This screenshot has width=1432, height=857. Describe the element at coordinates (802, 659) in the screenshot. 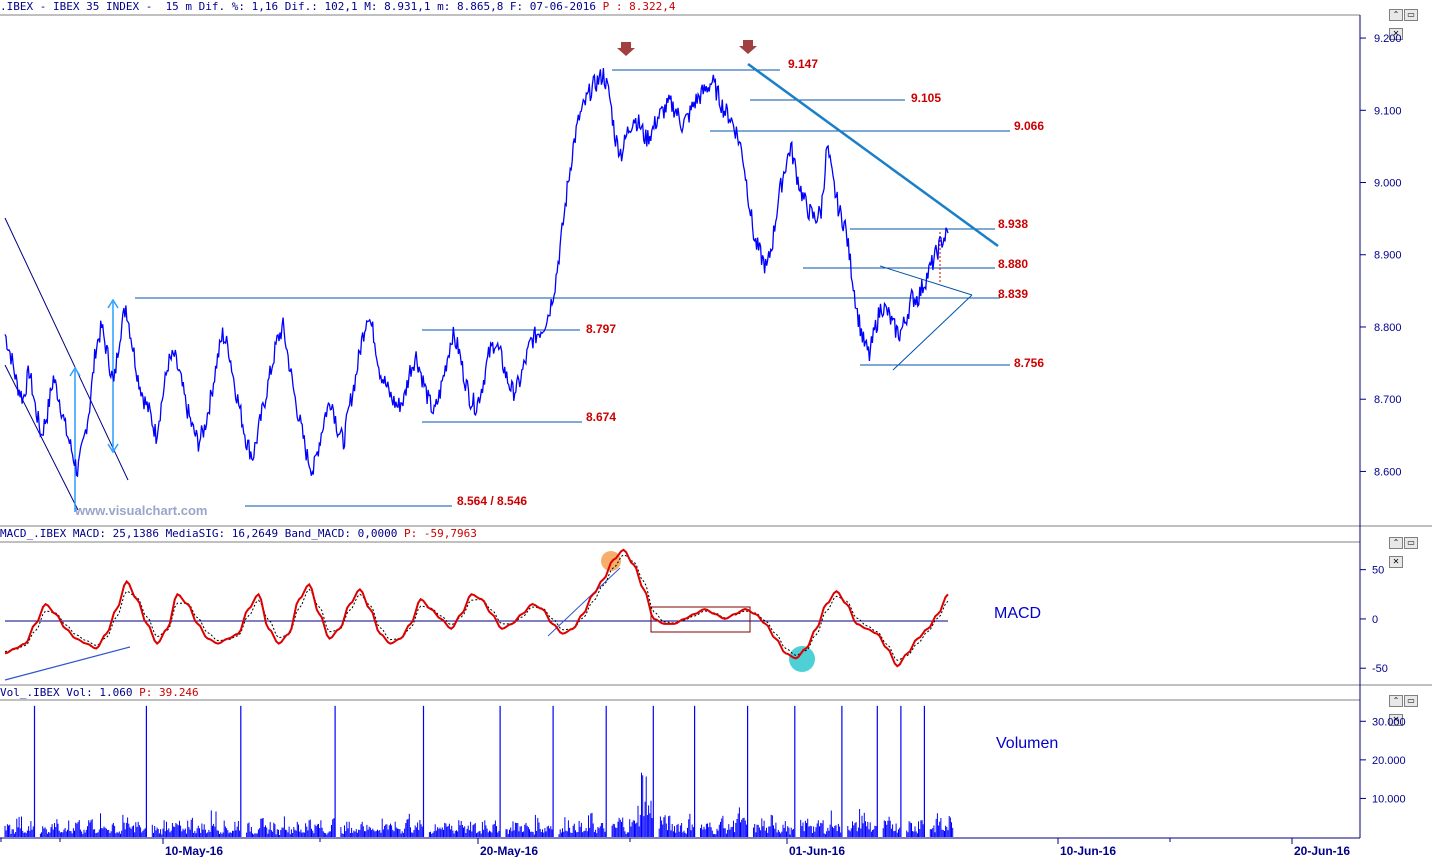

I see `macd-trough-marker` at that location.